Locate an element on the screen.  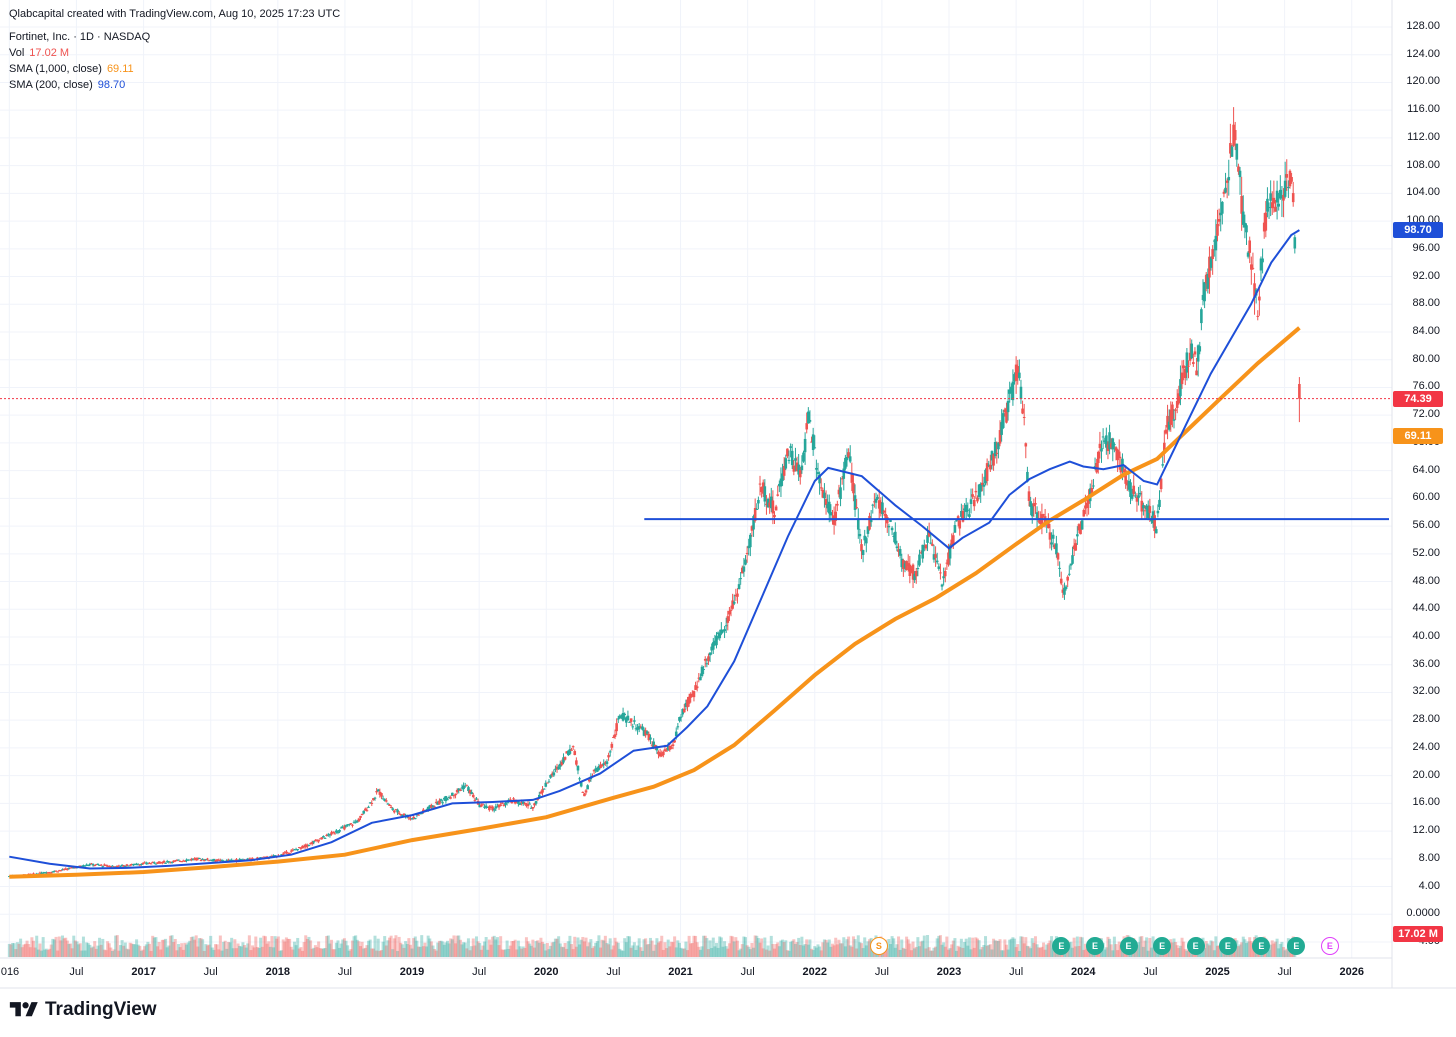
volume-legend: Vol 17.02 M is located at coordinates (41, 53).